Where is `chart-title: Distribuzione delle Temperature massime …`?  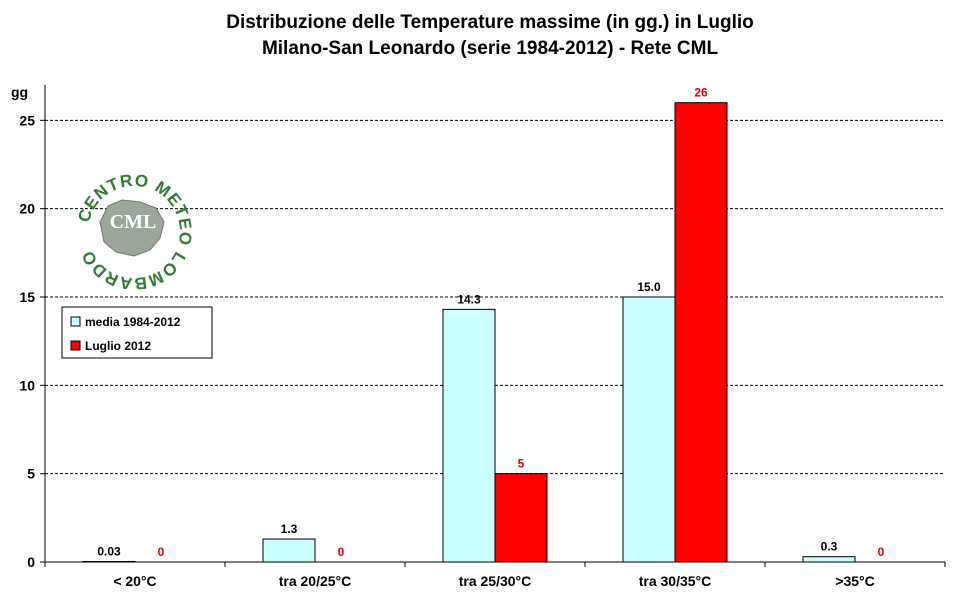
chart-title: Distribuzione delle Temperature massime … is located at coordinates (490, 22).